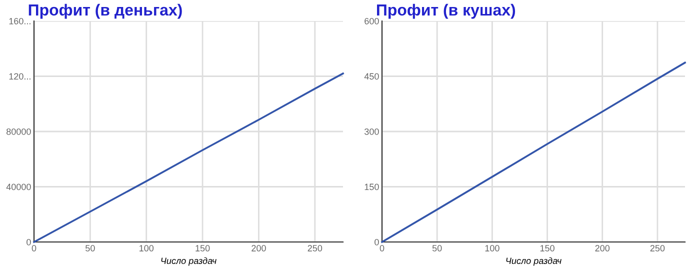 The image size is (700, 277). What do you see at coordinates (105, 11) in the screenshot?
I see `chart-title: Профит (в деньгах)` at bounding box center [105, 11].